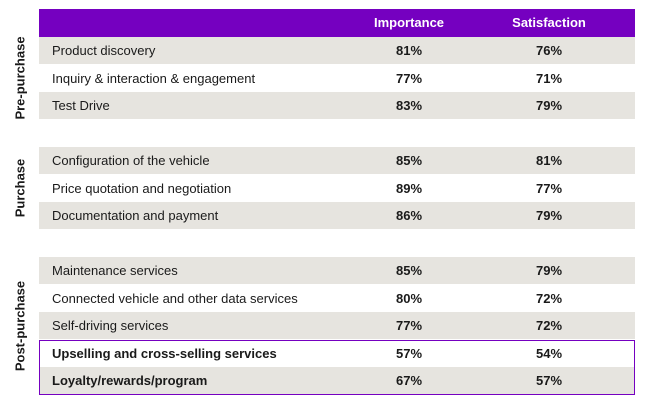 The width and height of the screenshot is (645, 407). What do you see at coordinates (409, 105) in the screenshot?
I see `importance-value: 83%` at bounding box center [409, 105].